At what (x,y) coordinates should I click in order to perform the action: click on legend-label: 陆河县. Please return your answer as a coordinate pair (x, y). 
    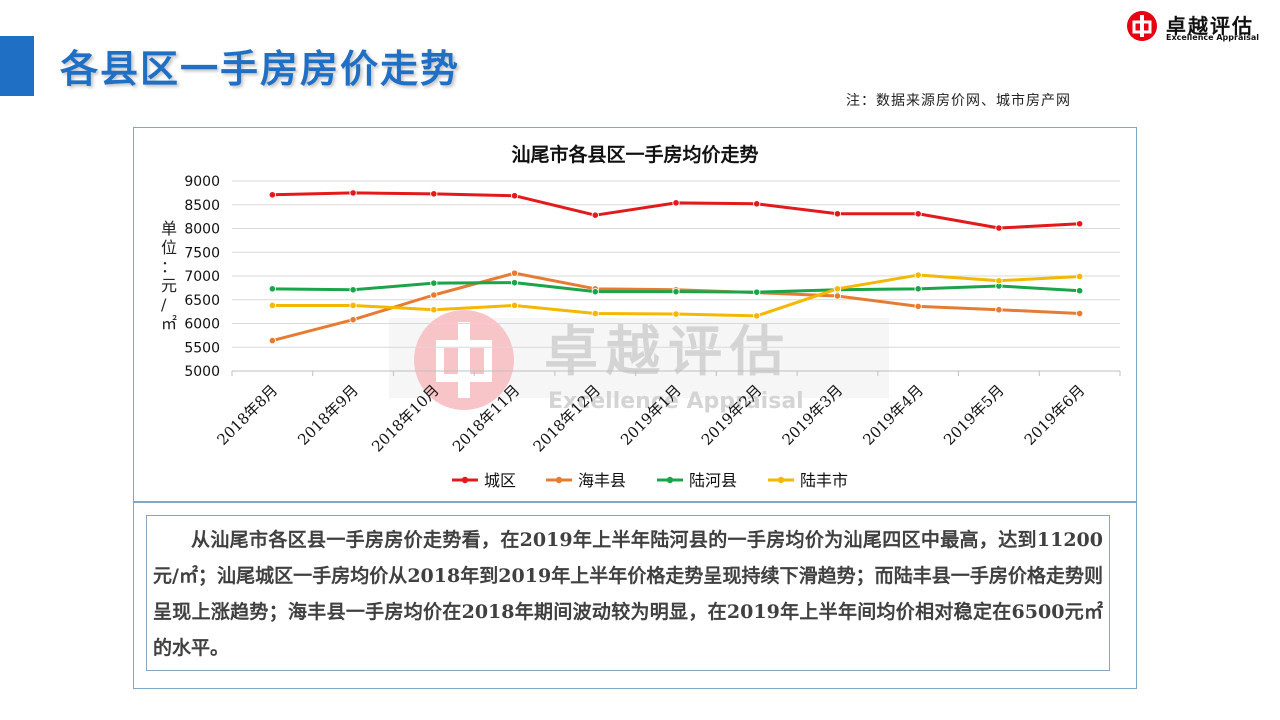
    Looking at the image, I should click on (713, 480).